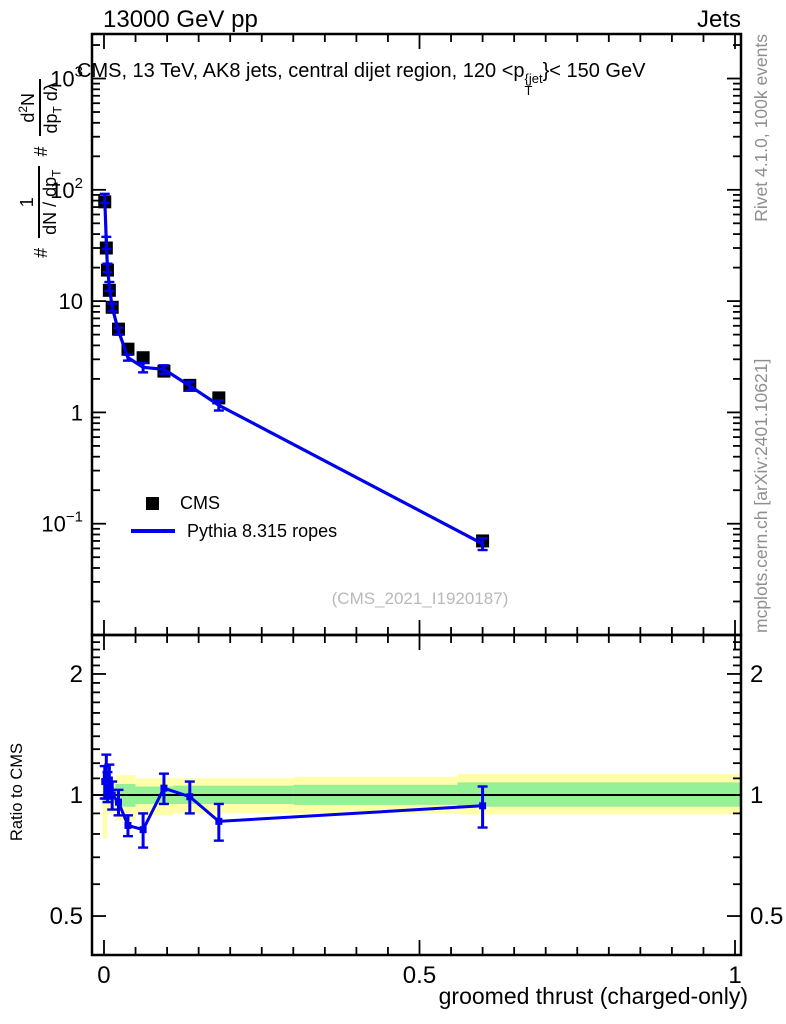 This screenshot has height=1024, width=786. I want to click on ratio-y-axis-label: Ratio to CMS, so click(17, 792).